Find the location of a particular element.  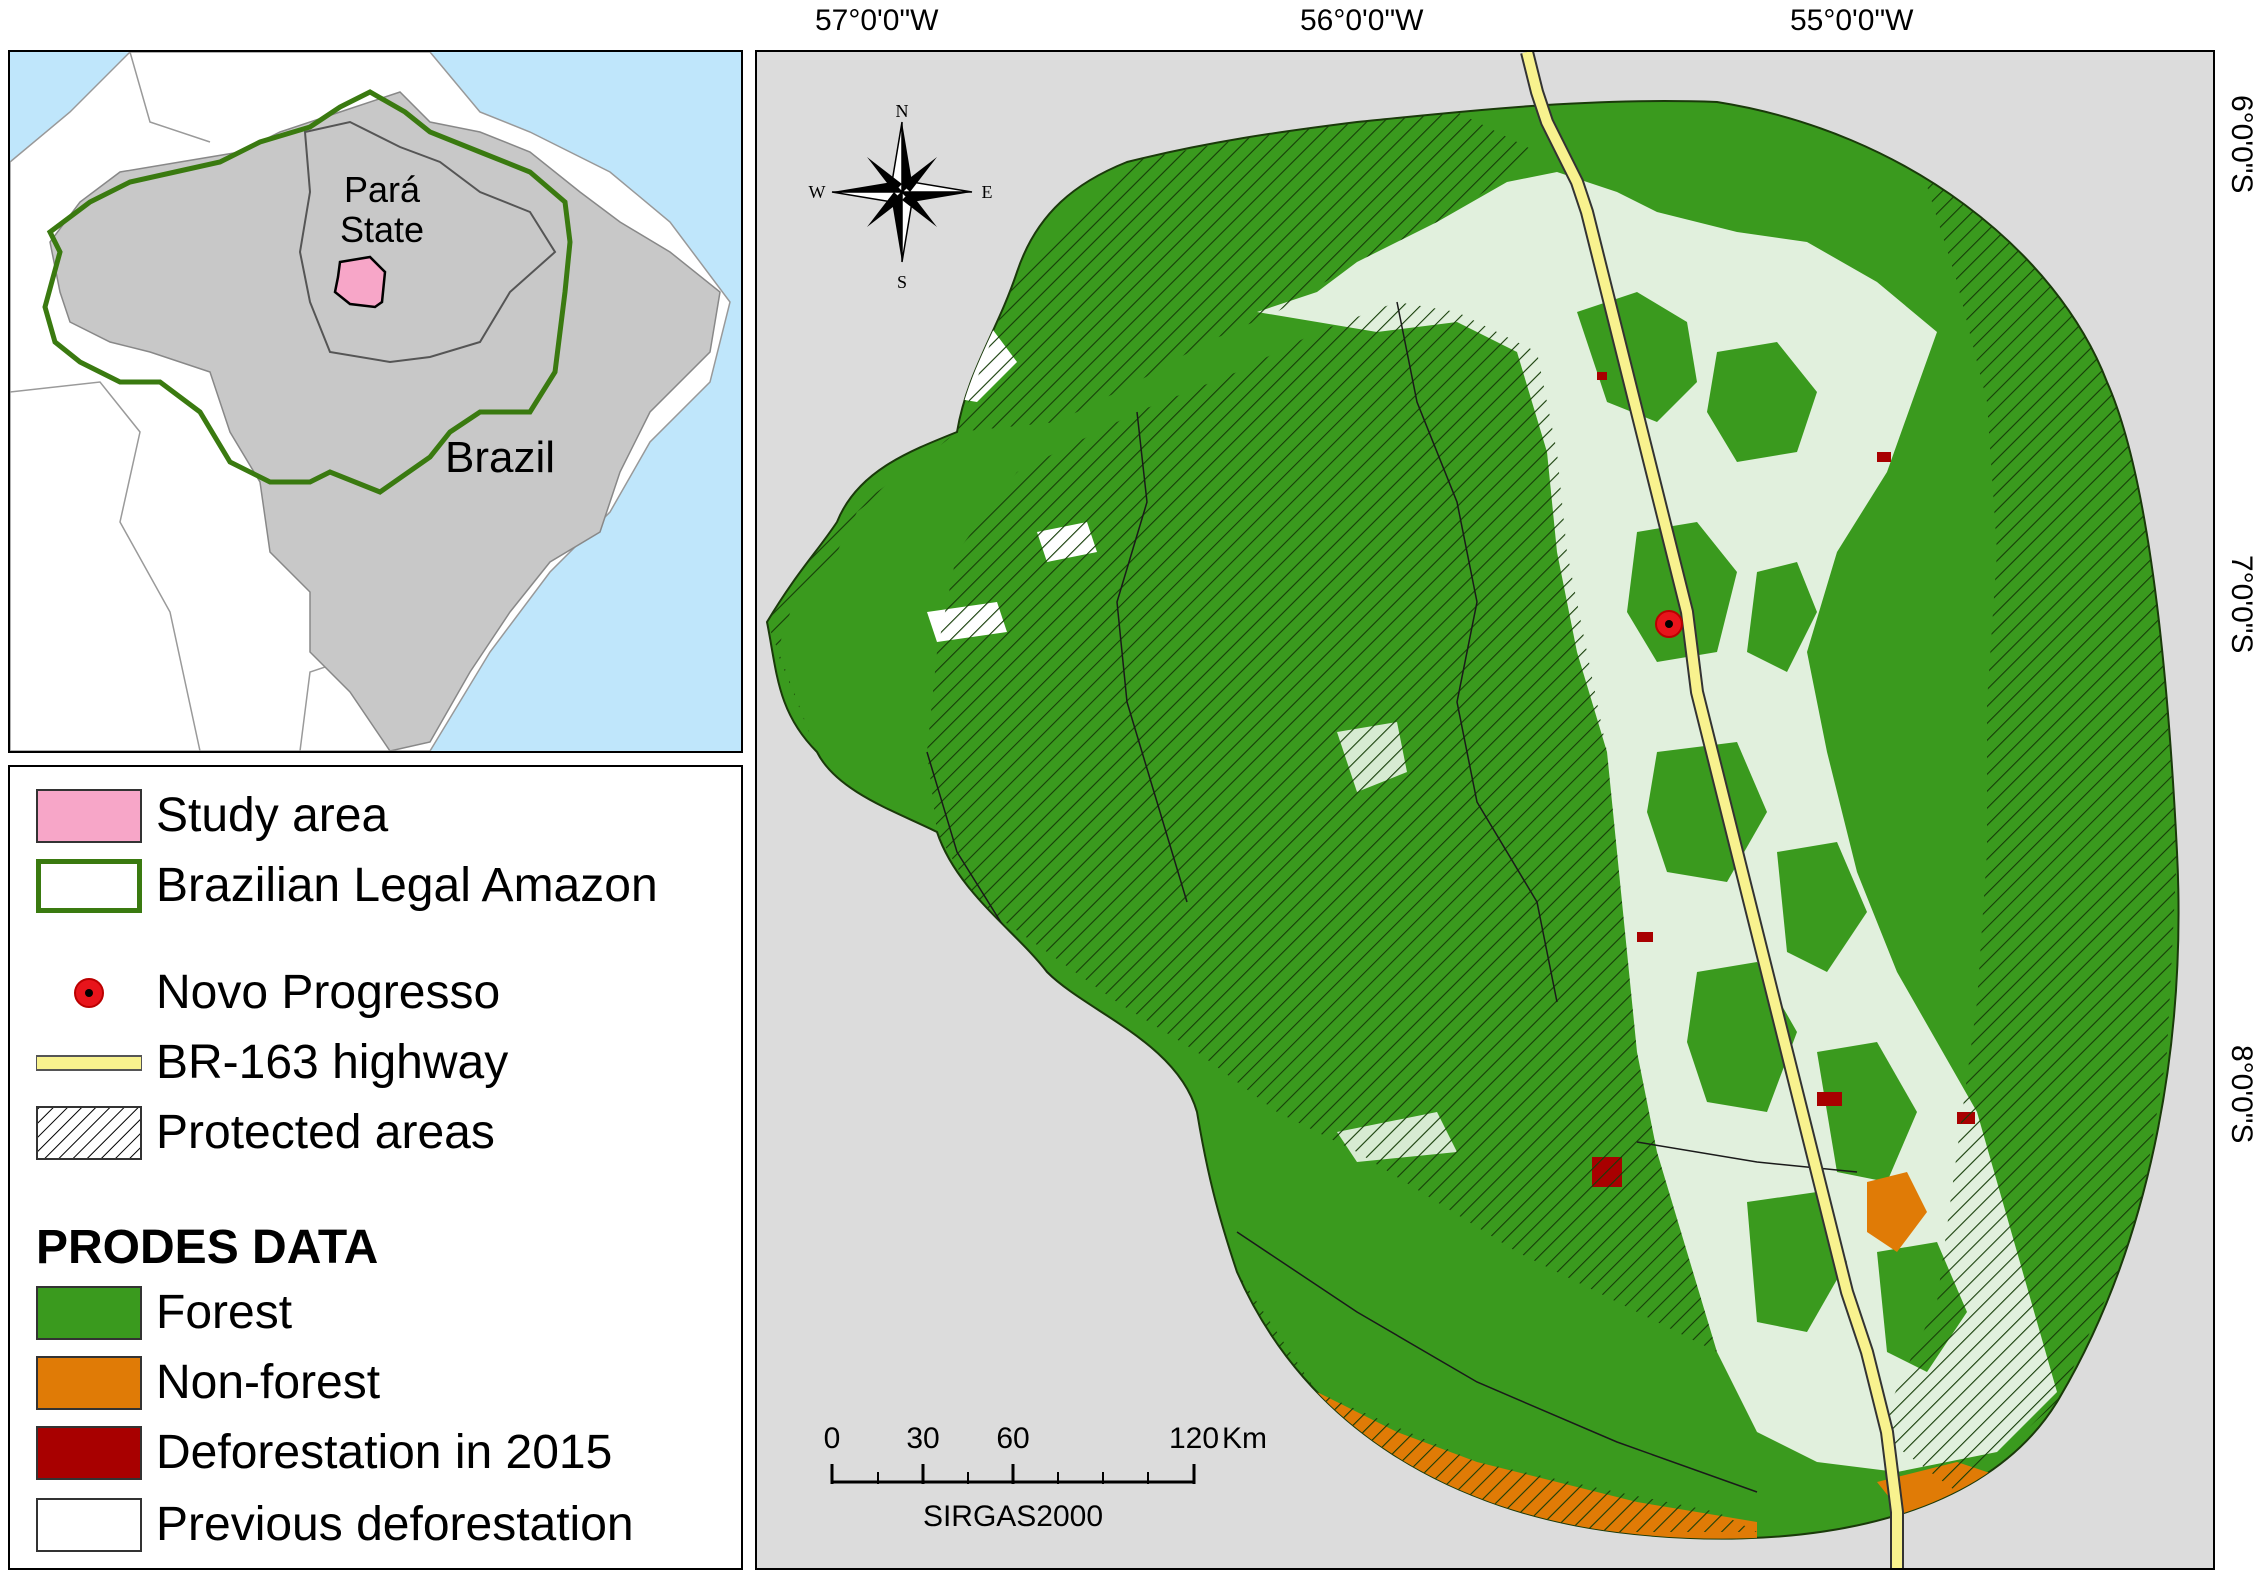

legend-label: Novo Progresso is located at coordinates (328, 992).